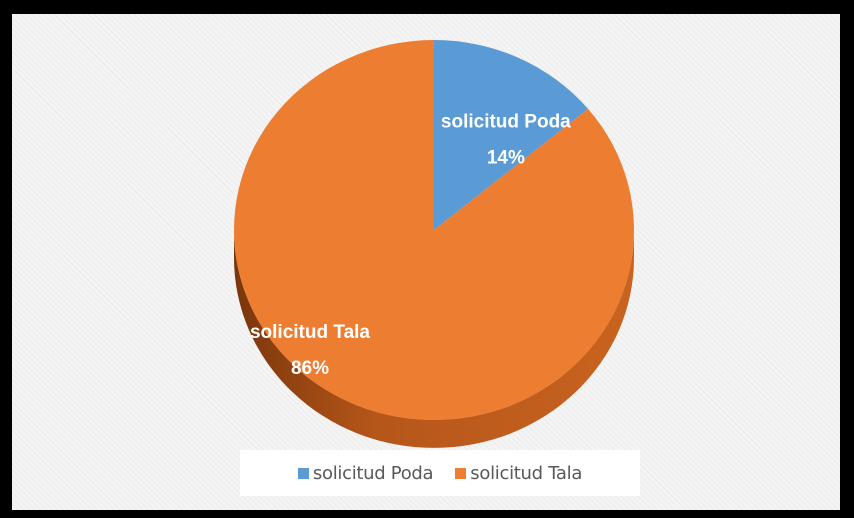 The image size is (854, 518). Describe the element at coordinates (303, 473) in the screenshot. I see `legend-swatch-poda` at that location.